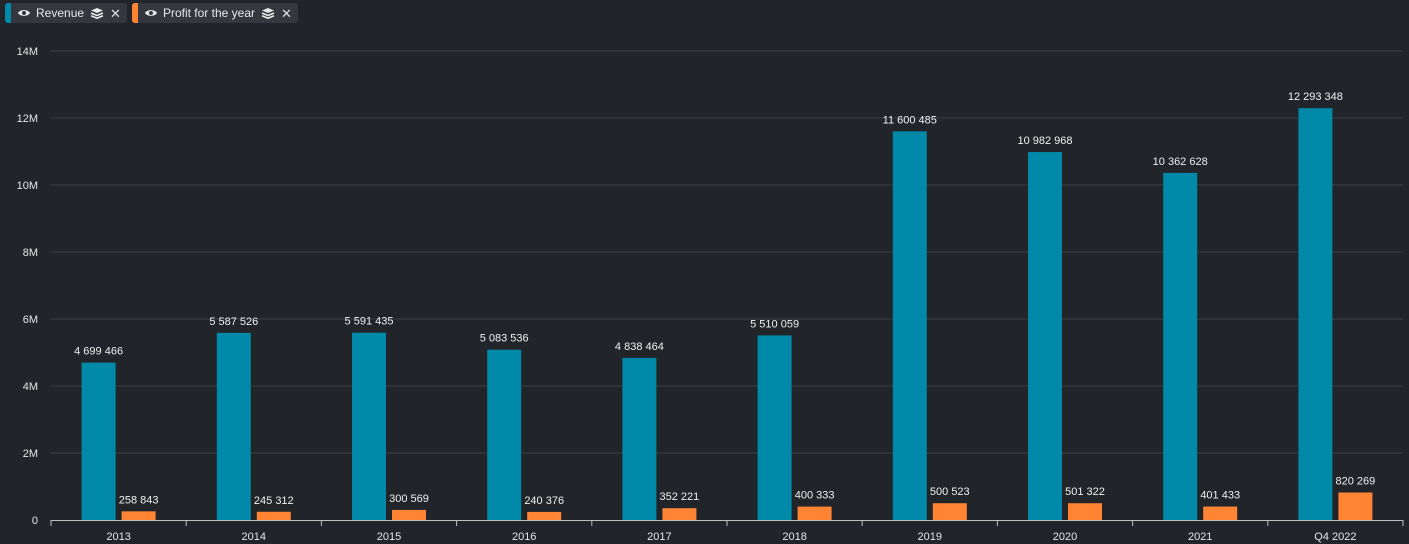 This screenshot has width=1409, height=544. What do you see at coordinates (98, 352) in the screenshot?
I see `data-label: 4 699 466` at bounding box center [98, 352].